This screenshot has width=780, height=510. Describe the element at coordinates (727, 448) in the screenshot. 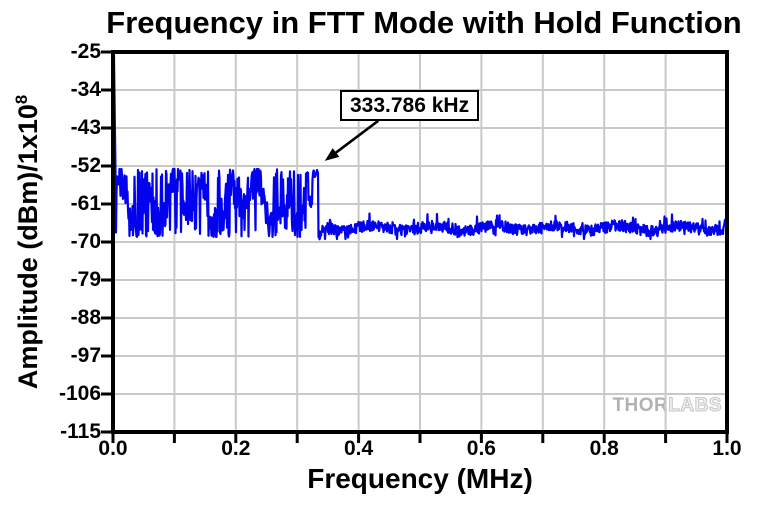

I see `x-tick-label: 1.0` at that location.